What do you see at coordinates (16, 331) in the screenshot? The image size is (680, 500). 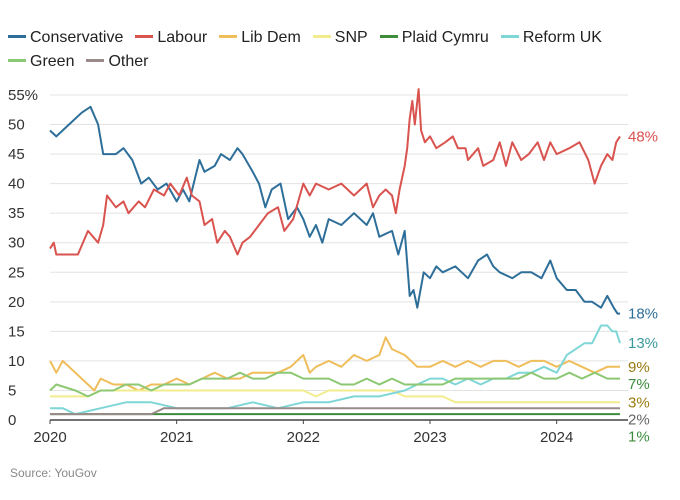 I see `y-tick-label: 15` at bounding box center [16, 331].